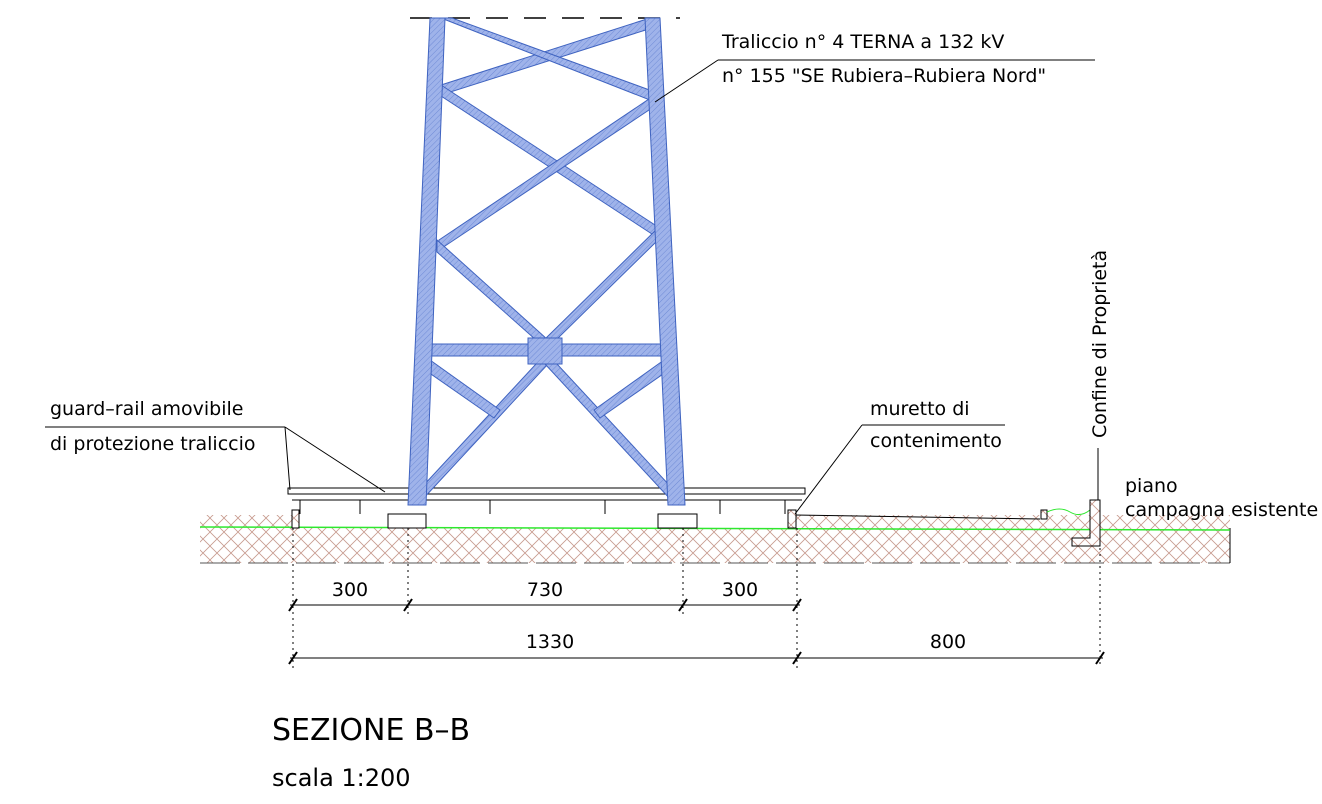  I want to click on guardrail-label: di protezione traliccio, so click(153, 444).